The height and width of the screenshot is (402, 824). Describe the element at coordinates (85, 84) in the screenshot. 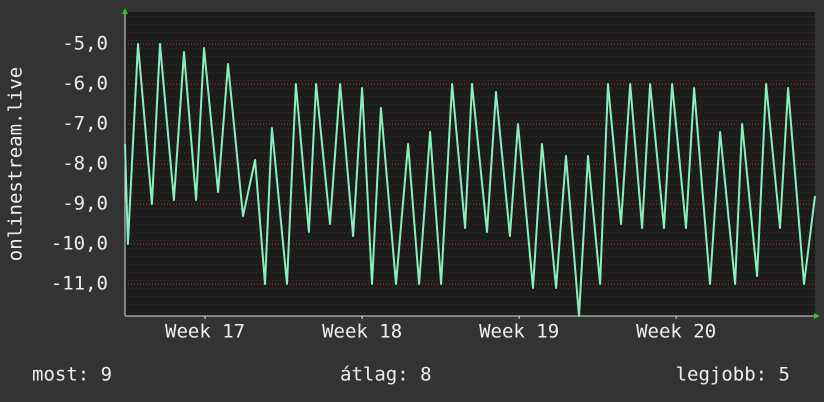

I see `y-tick-label: -6,0` at that location.